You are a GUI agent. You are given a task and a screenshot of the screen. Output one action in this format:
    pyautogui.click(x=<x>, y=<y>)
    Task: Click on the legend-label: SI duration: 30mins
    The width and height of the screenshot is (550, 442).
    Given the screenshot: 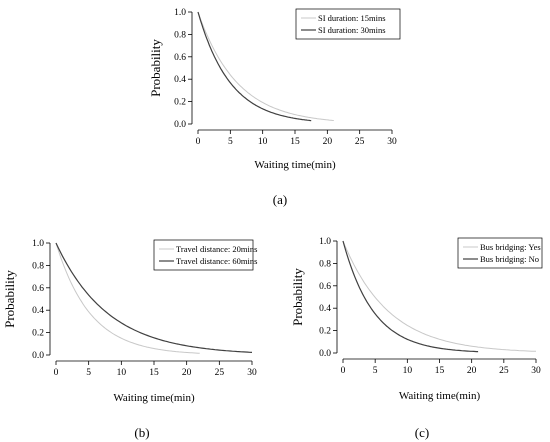 What is the action you would take?
    pyautogui.click(x=352, y=30)
    